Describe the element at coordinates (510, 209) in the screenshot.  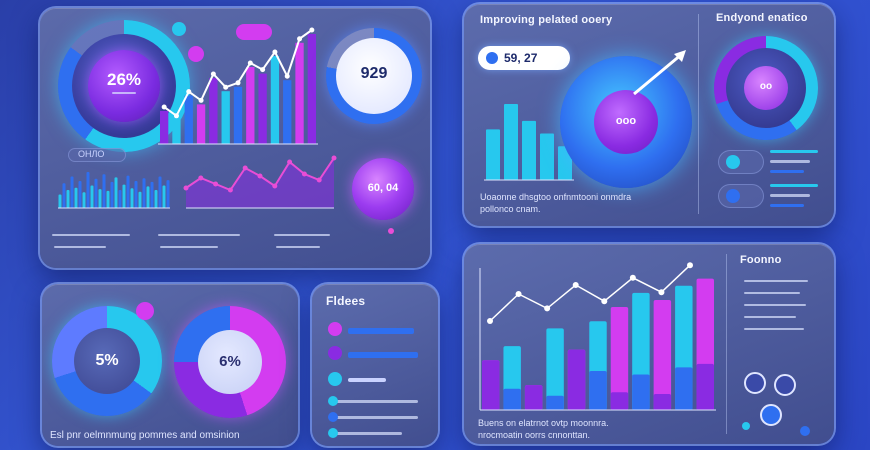
I see `caption-line-2: pollonco cnam.` at that location.